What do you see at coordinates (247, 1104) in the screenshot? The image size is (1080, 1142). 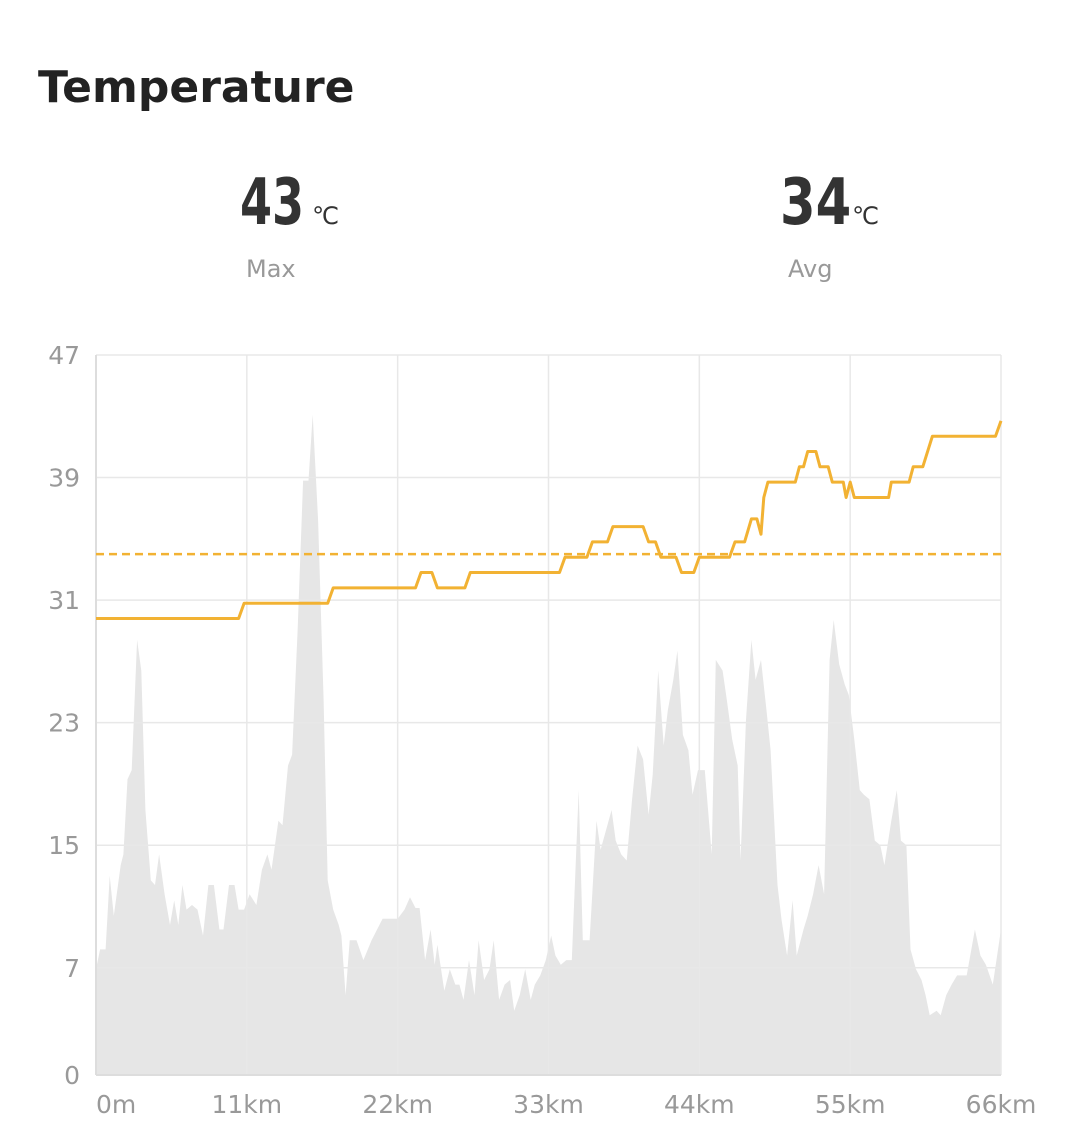 I see `x-tick-label: 11km` at bounding box center [247, 1104].